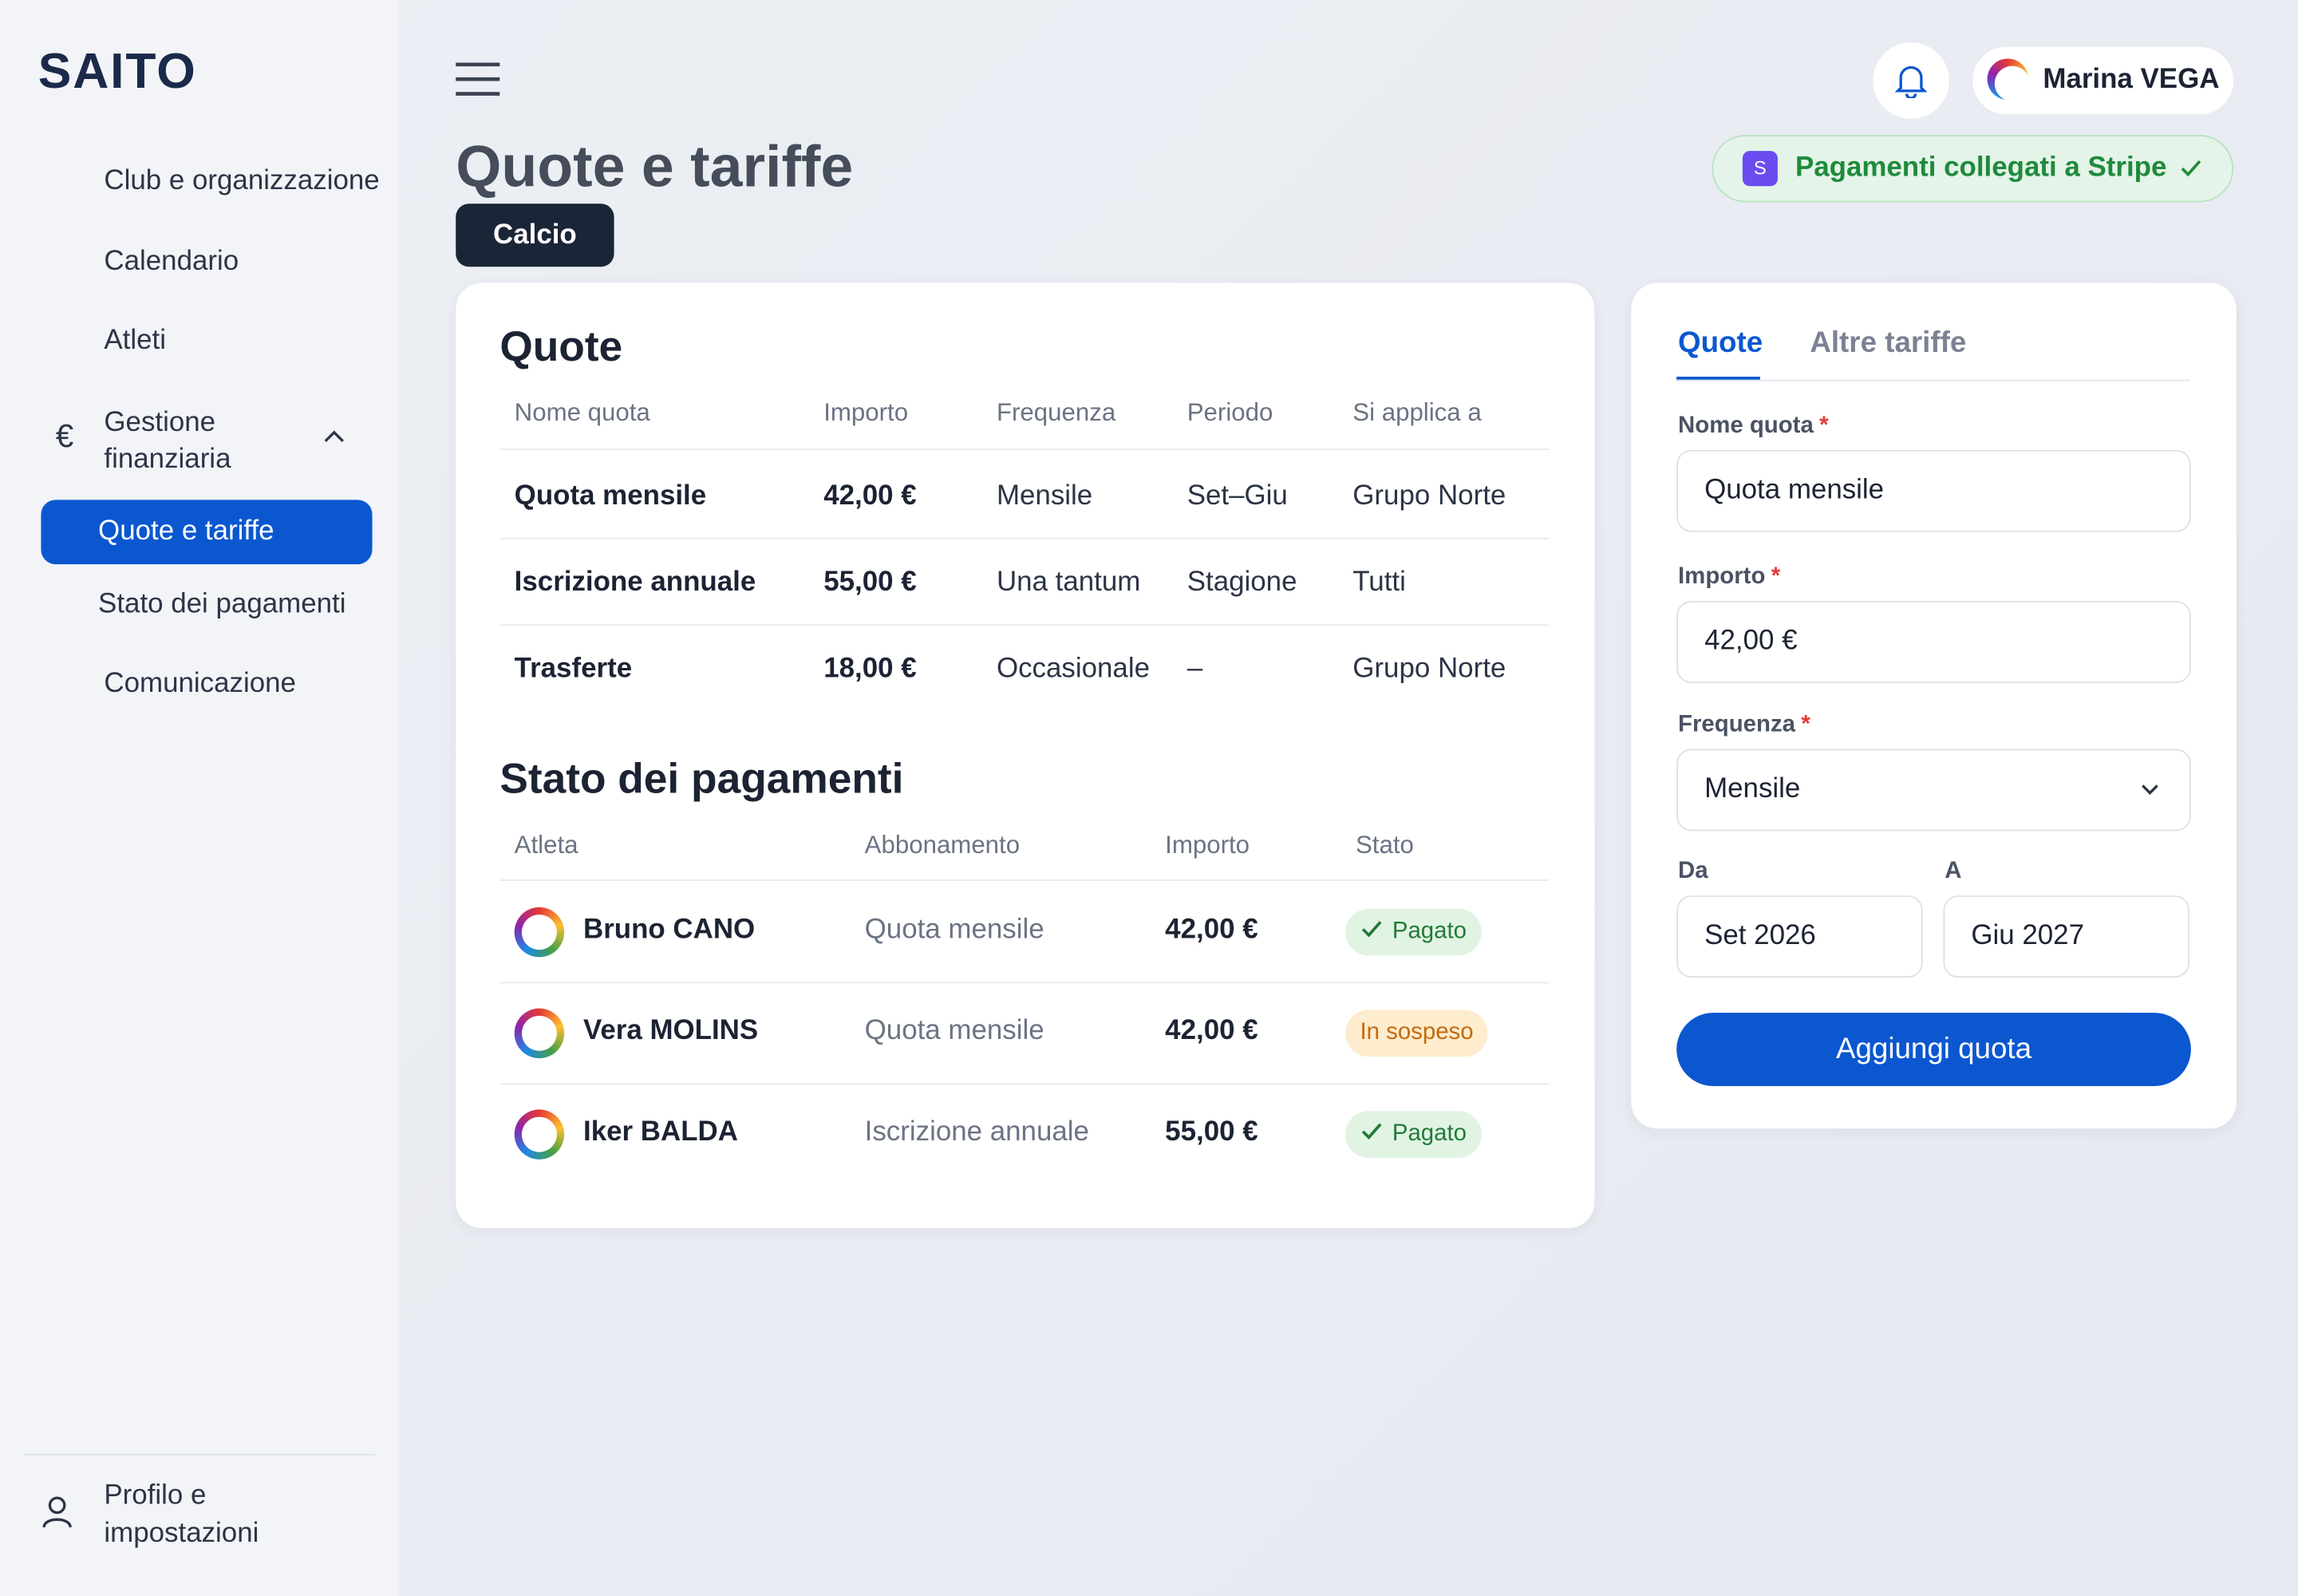 The image size is (2298, 1596). What do you see at coordinates (200, 684) in the screenshot?
I see `nav-item: Comunicazione` at bounding box center [200, 684].